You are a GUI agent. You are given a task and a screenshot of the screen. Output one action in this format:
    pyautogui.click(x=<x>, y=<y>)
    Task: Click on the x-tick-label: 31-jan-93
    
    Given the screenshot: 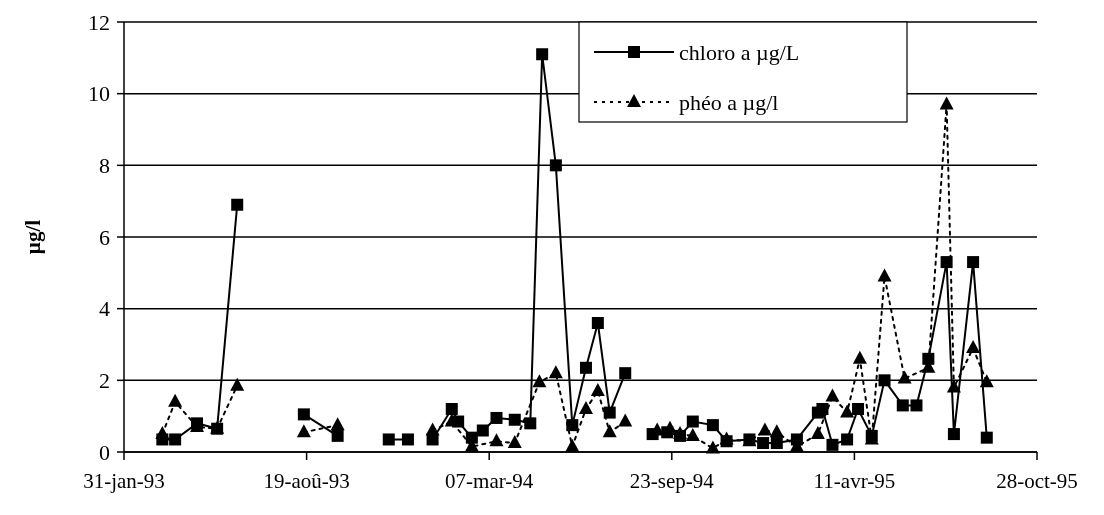 What is the action you would take?
    pyautogui.click(x=124, y=481)
    